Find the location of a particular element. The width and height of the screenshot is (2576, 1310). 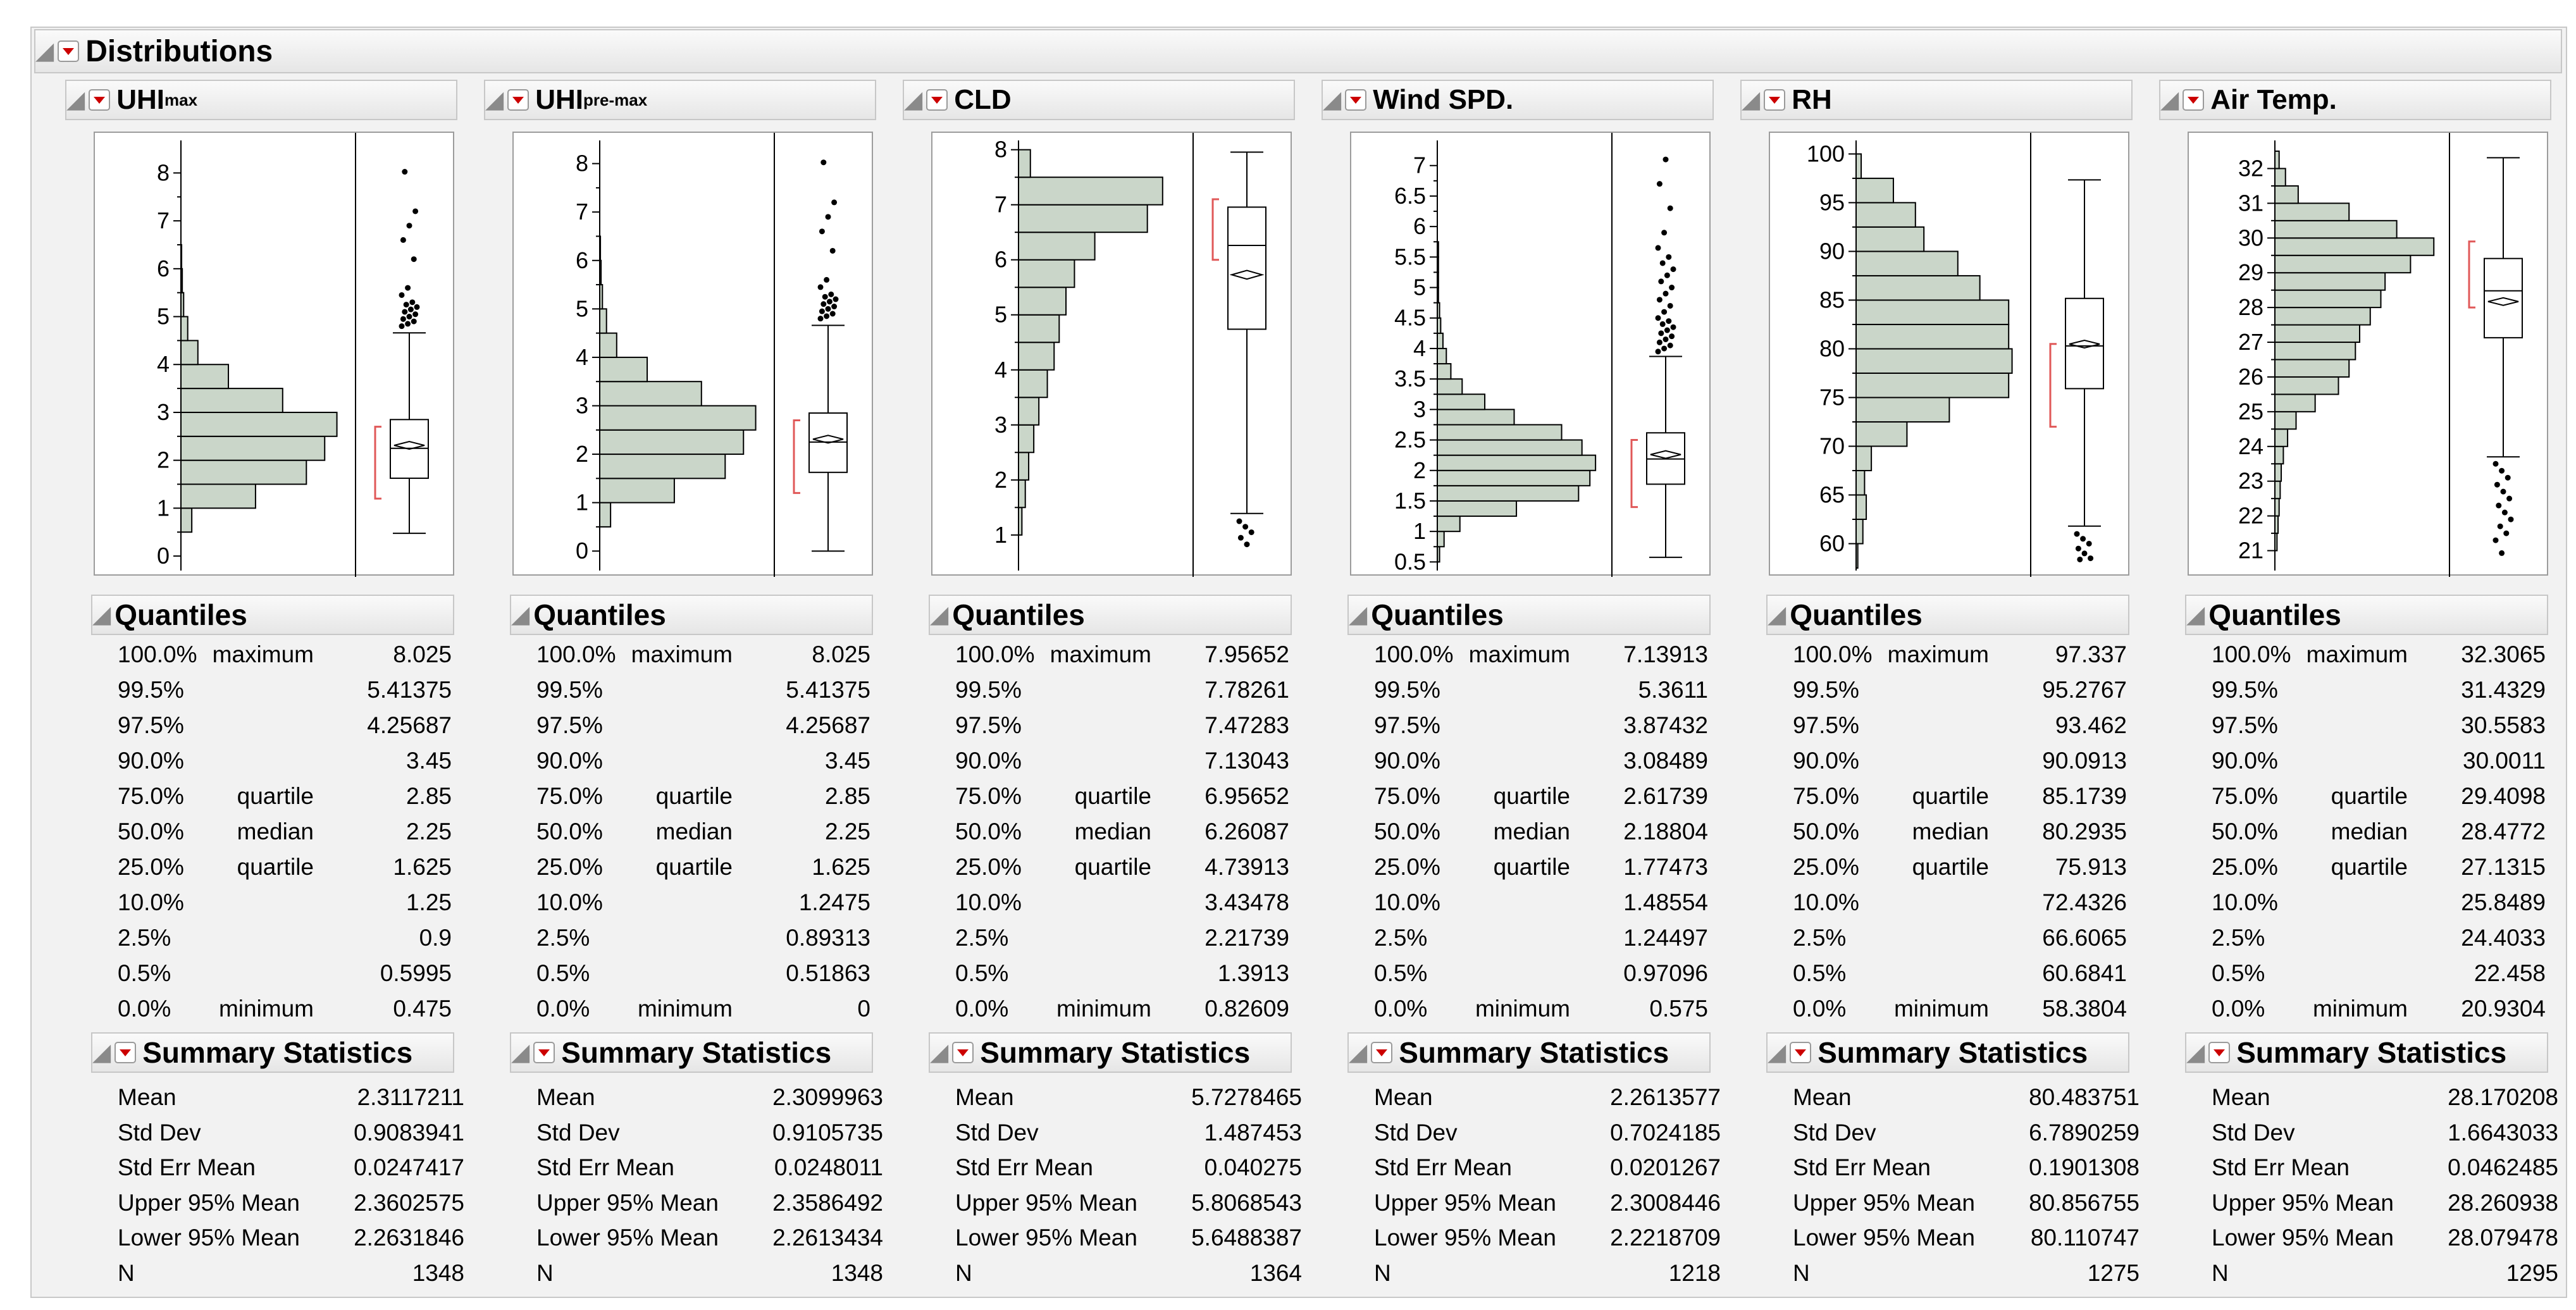

quantile-row: 90.0% 30.0011 is located at coordinates (2379, 761).